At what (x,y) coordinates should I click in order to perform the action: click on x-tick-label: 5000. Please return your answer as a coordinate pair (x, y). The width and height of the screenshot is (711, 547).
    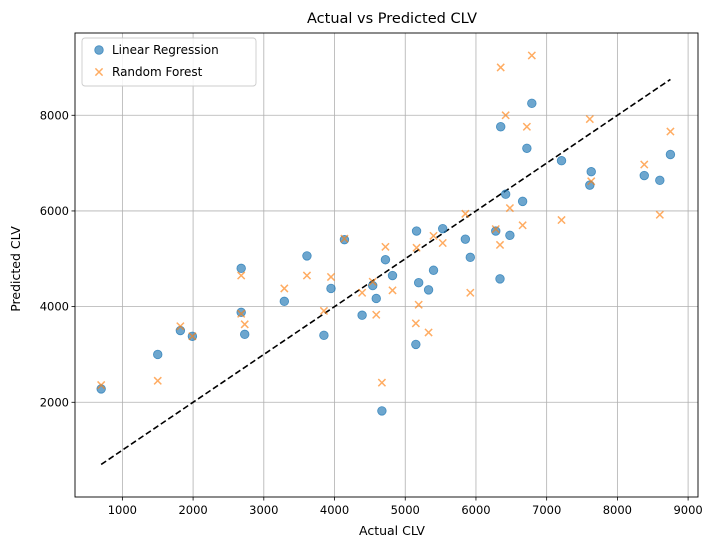
    Looking at the image, I should click on (405, 510).